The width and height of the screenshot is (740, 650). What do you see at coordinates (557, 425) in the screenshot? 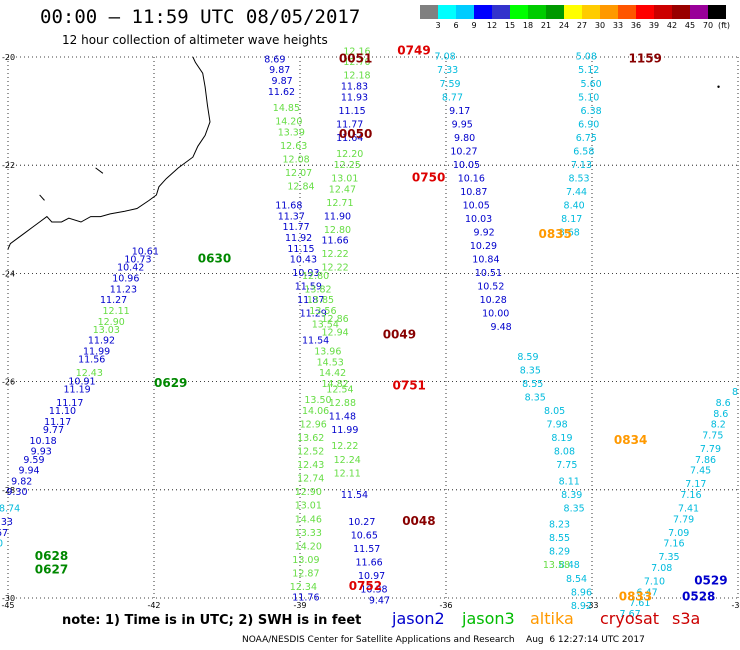
I see `wave-height-value: 7.98` at bounding box center [557, 425].